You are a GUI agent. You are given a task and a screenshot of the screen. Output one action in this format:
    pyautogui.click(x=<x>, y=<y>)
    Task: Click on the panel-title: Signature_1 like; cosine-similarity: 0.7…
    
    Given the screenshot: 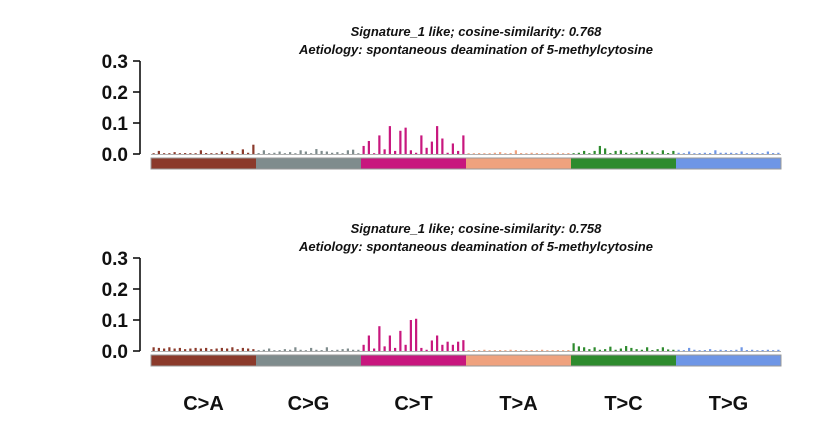 What is the action you would take?
    pyautogui.click(x=476, y=31)
    